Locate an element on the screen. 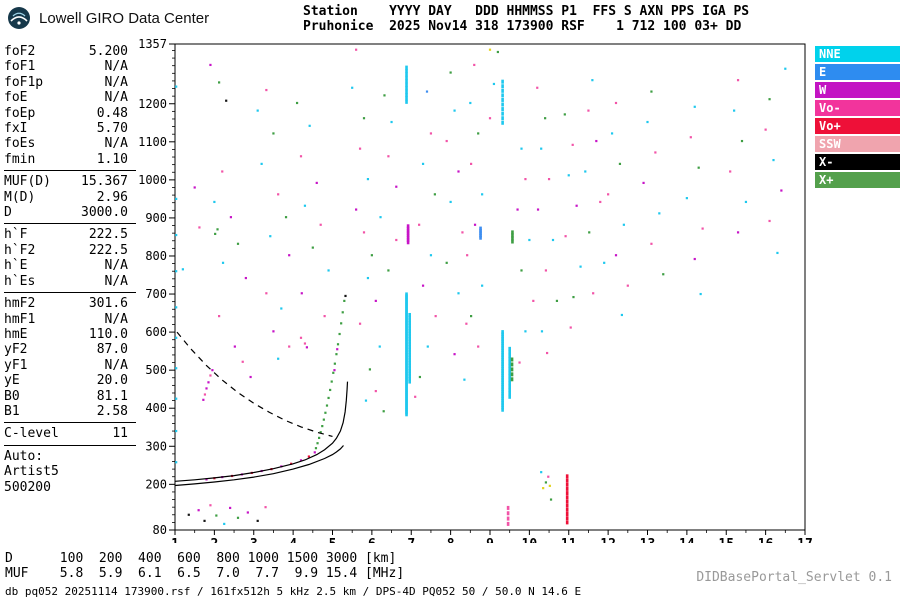  y-tick-label: 700 is located at coordinates (156, 294).